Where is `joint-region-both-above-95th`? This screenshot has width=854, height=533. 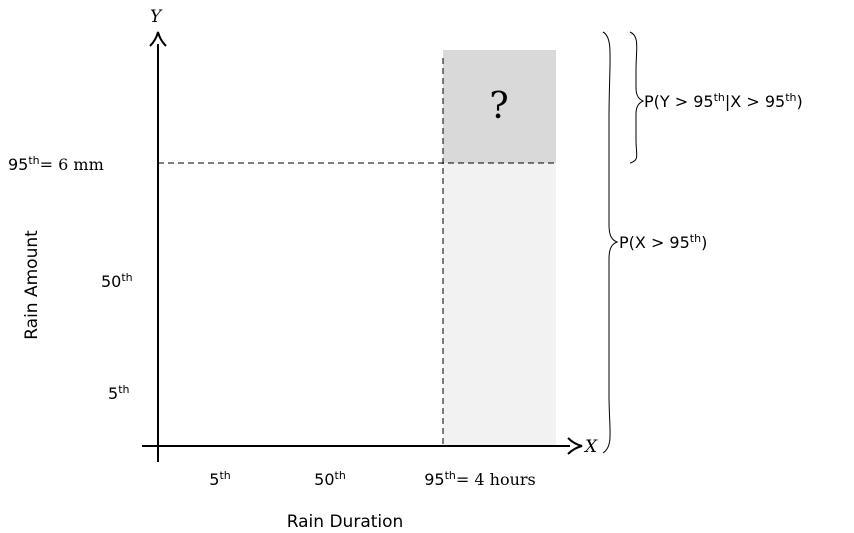 joint-region-both-above-95th is located at coordinates (499, 106).